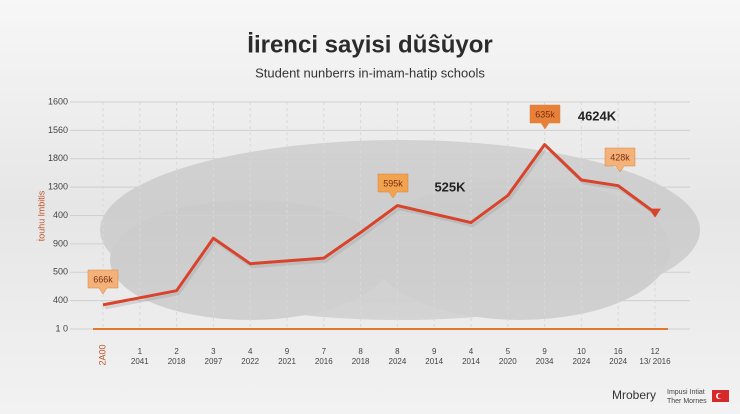 The height and width of the screenshot is (414, 740). What do you see at coordinates (450, 186) in the screenshot?
I see `annotation: 525K` at bounding box center [450, 186].